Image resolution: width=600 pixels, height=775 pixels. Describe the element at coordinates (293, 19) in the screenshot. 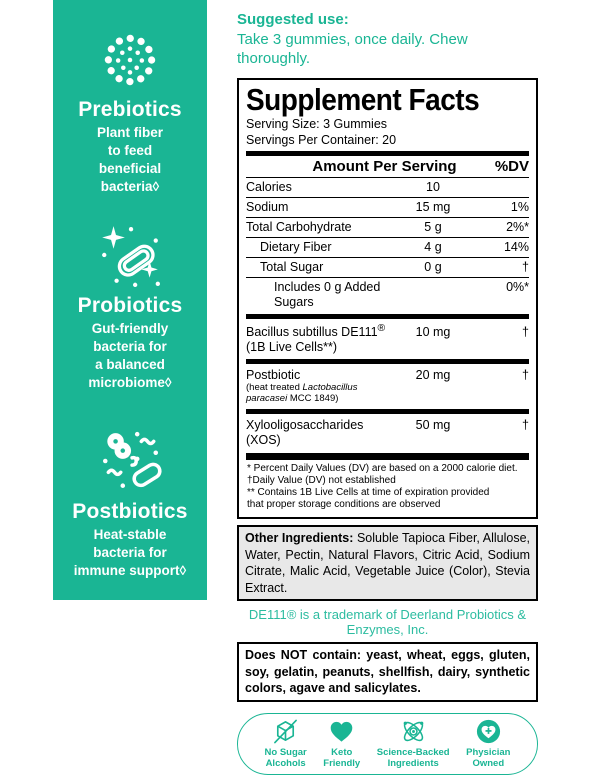

I see `suggested-use-label: Suggested use:` at that location.